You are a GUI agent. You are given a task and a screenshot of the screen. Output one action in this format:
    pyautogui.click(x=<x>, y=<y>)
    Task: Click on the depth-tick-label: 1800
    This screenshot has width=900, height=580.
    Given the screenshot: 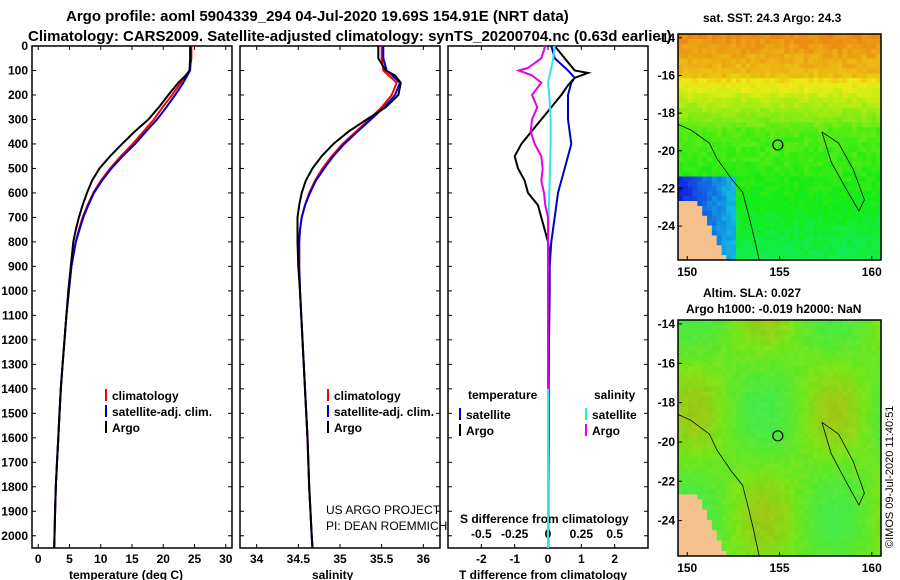 What is the action you would take?
    pyautogui.click(x=14, y=487)
    